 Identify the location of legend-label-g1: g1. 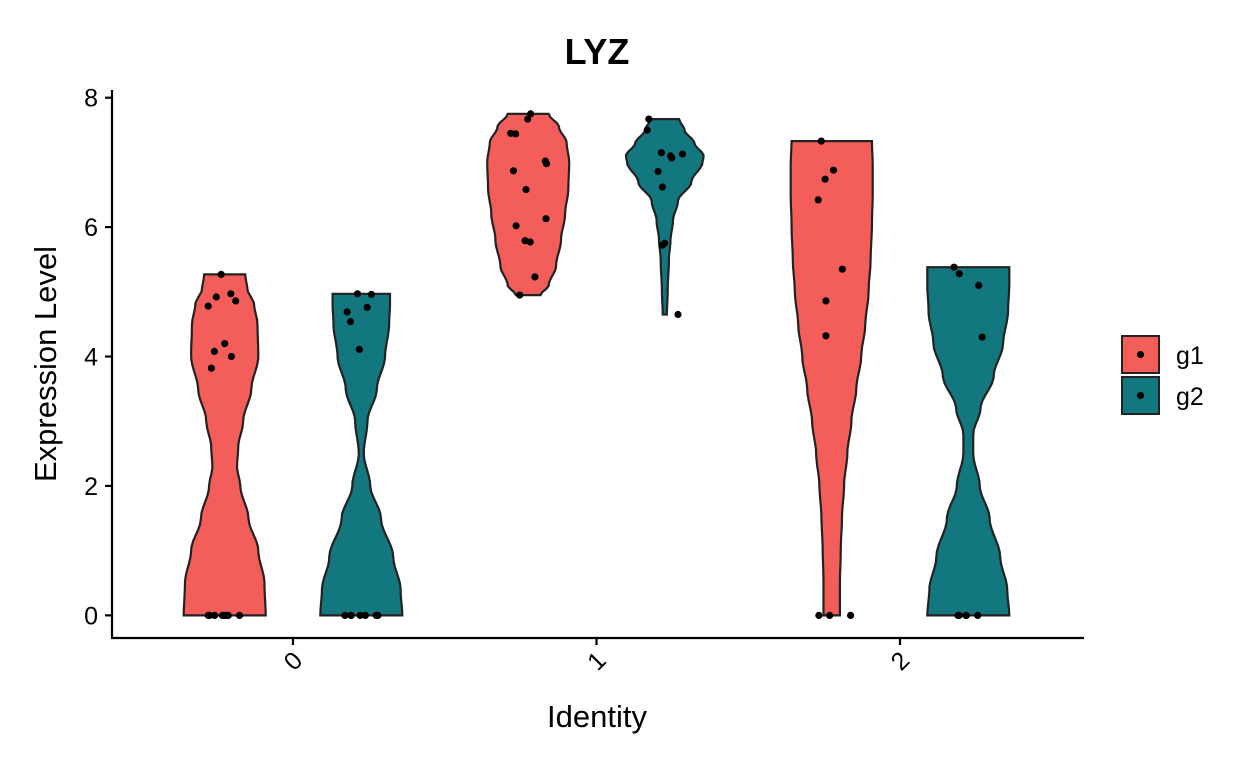
(1190, 356).